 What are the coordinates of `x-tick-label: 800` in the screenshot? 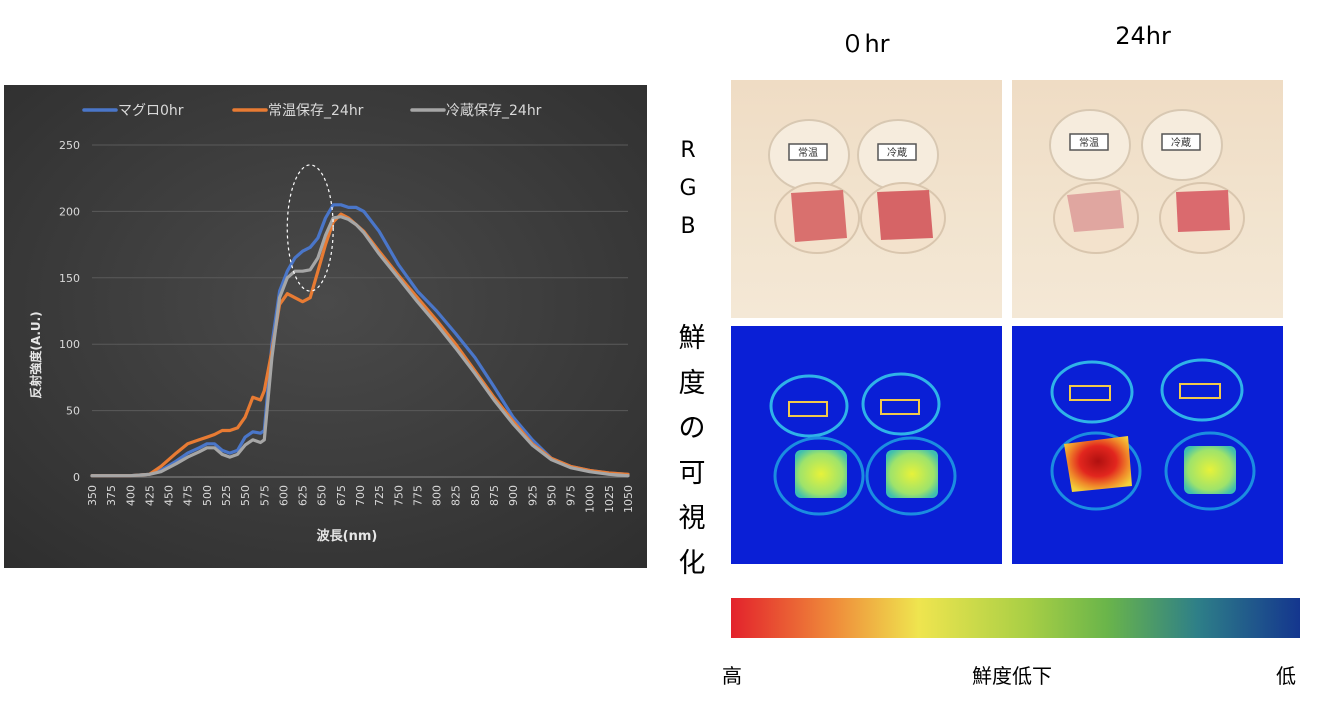 It's located at (437, 495).